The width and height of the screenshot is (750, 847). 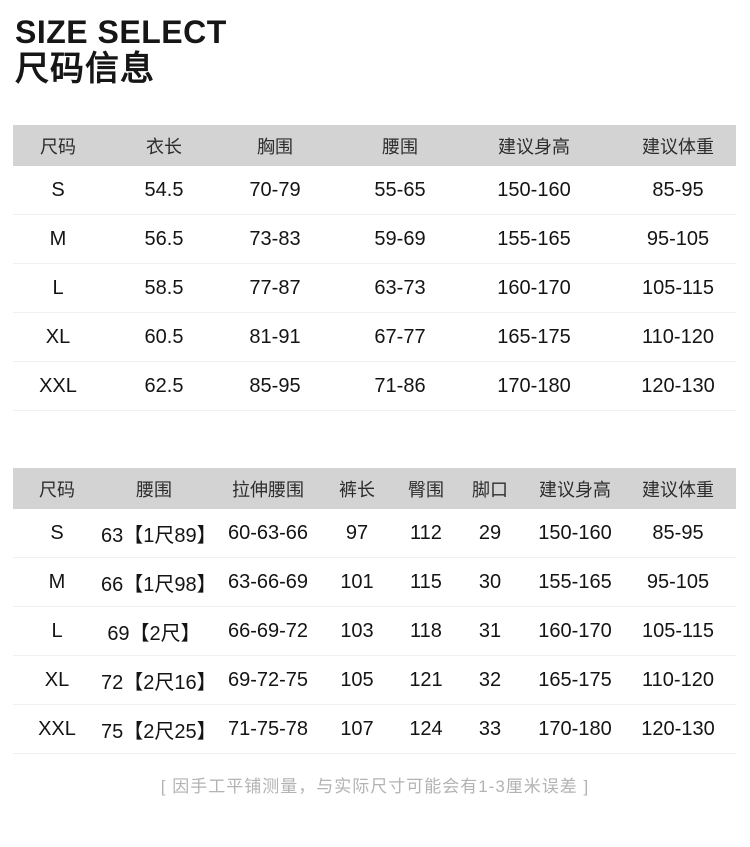 I want to click on table-row: S 54.5 70-79 55-65 150-160 85-95, so click(x=374, y=190).